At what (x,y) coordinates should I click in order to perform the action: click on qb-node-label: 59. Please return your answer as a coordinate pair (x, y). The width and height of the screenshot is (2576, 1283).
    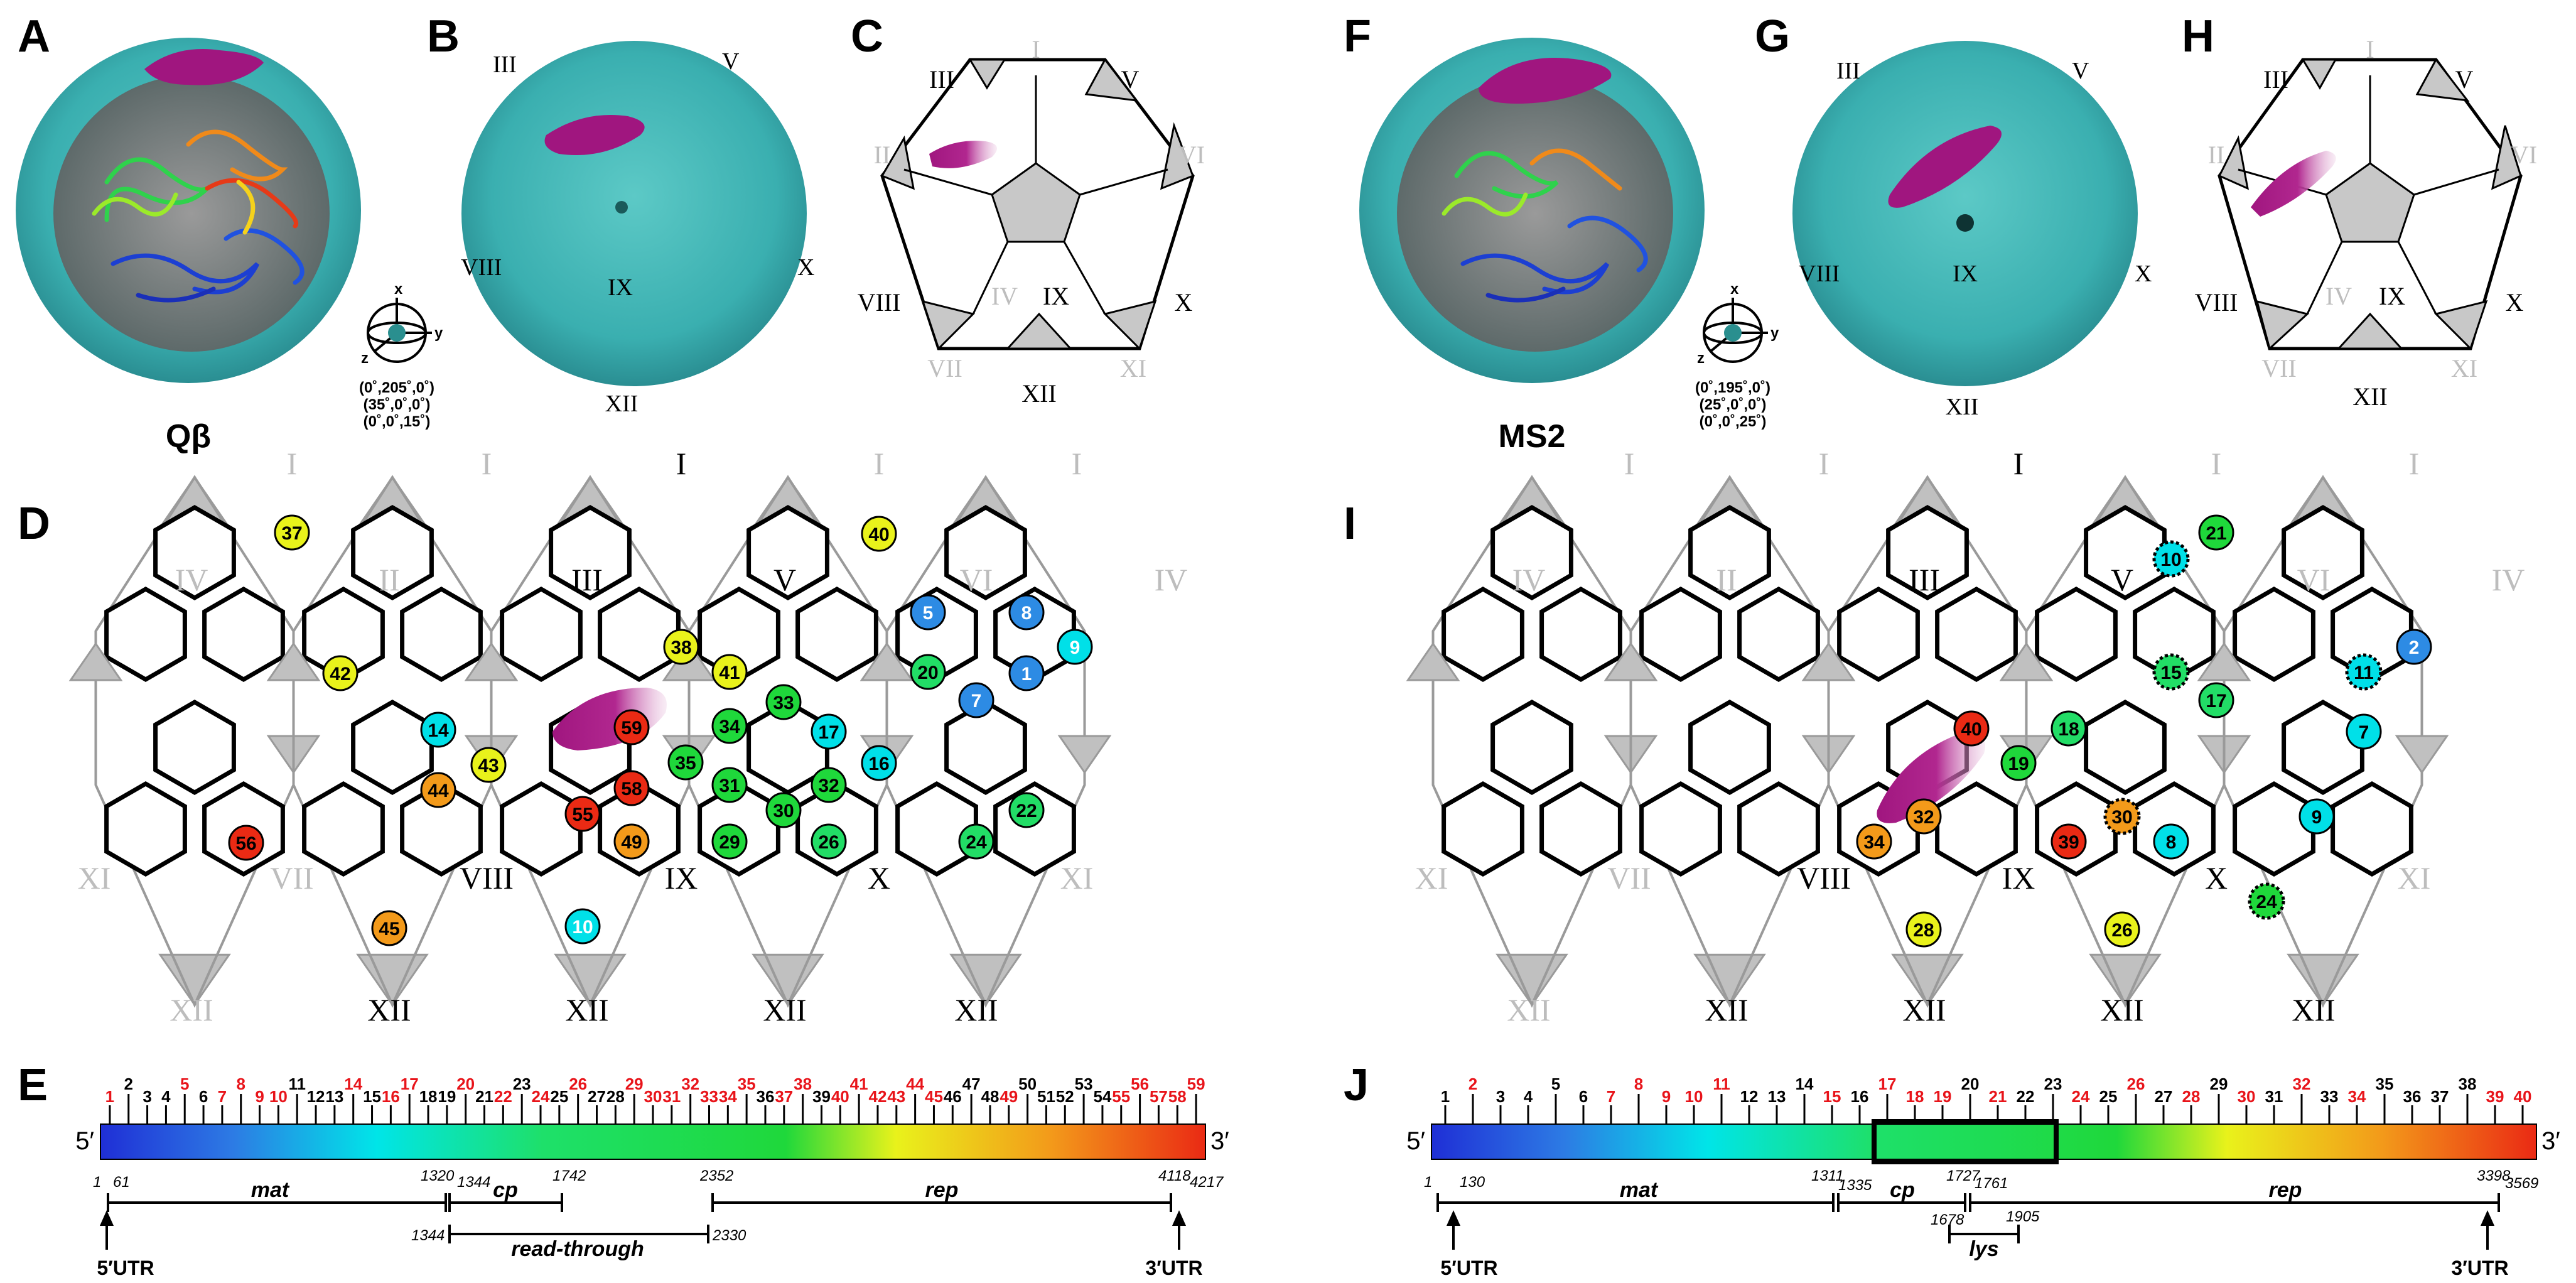
    Looking at the image, I should click on (631, 728).